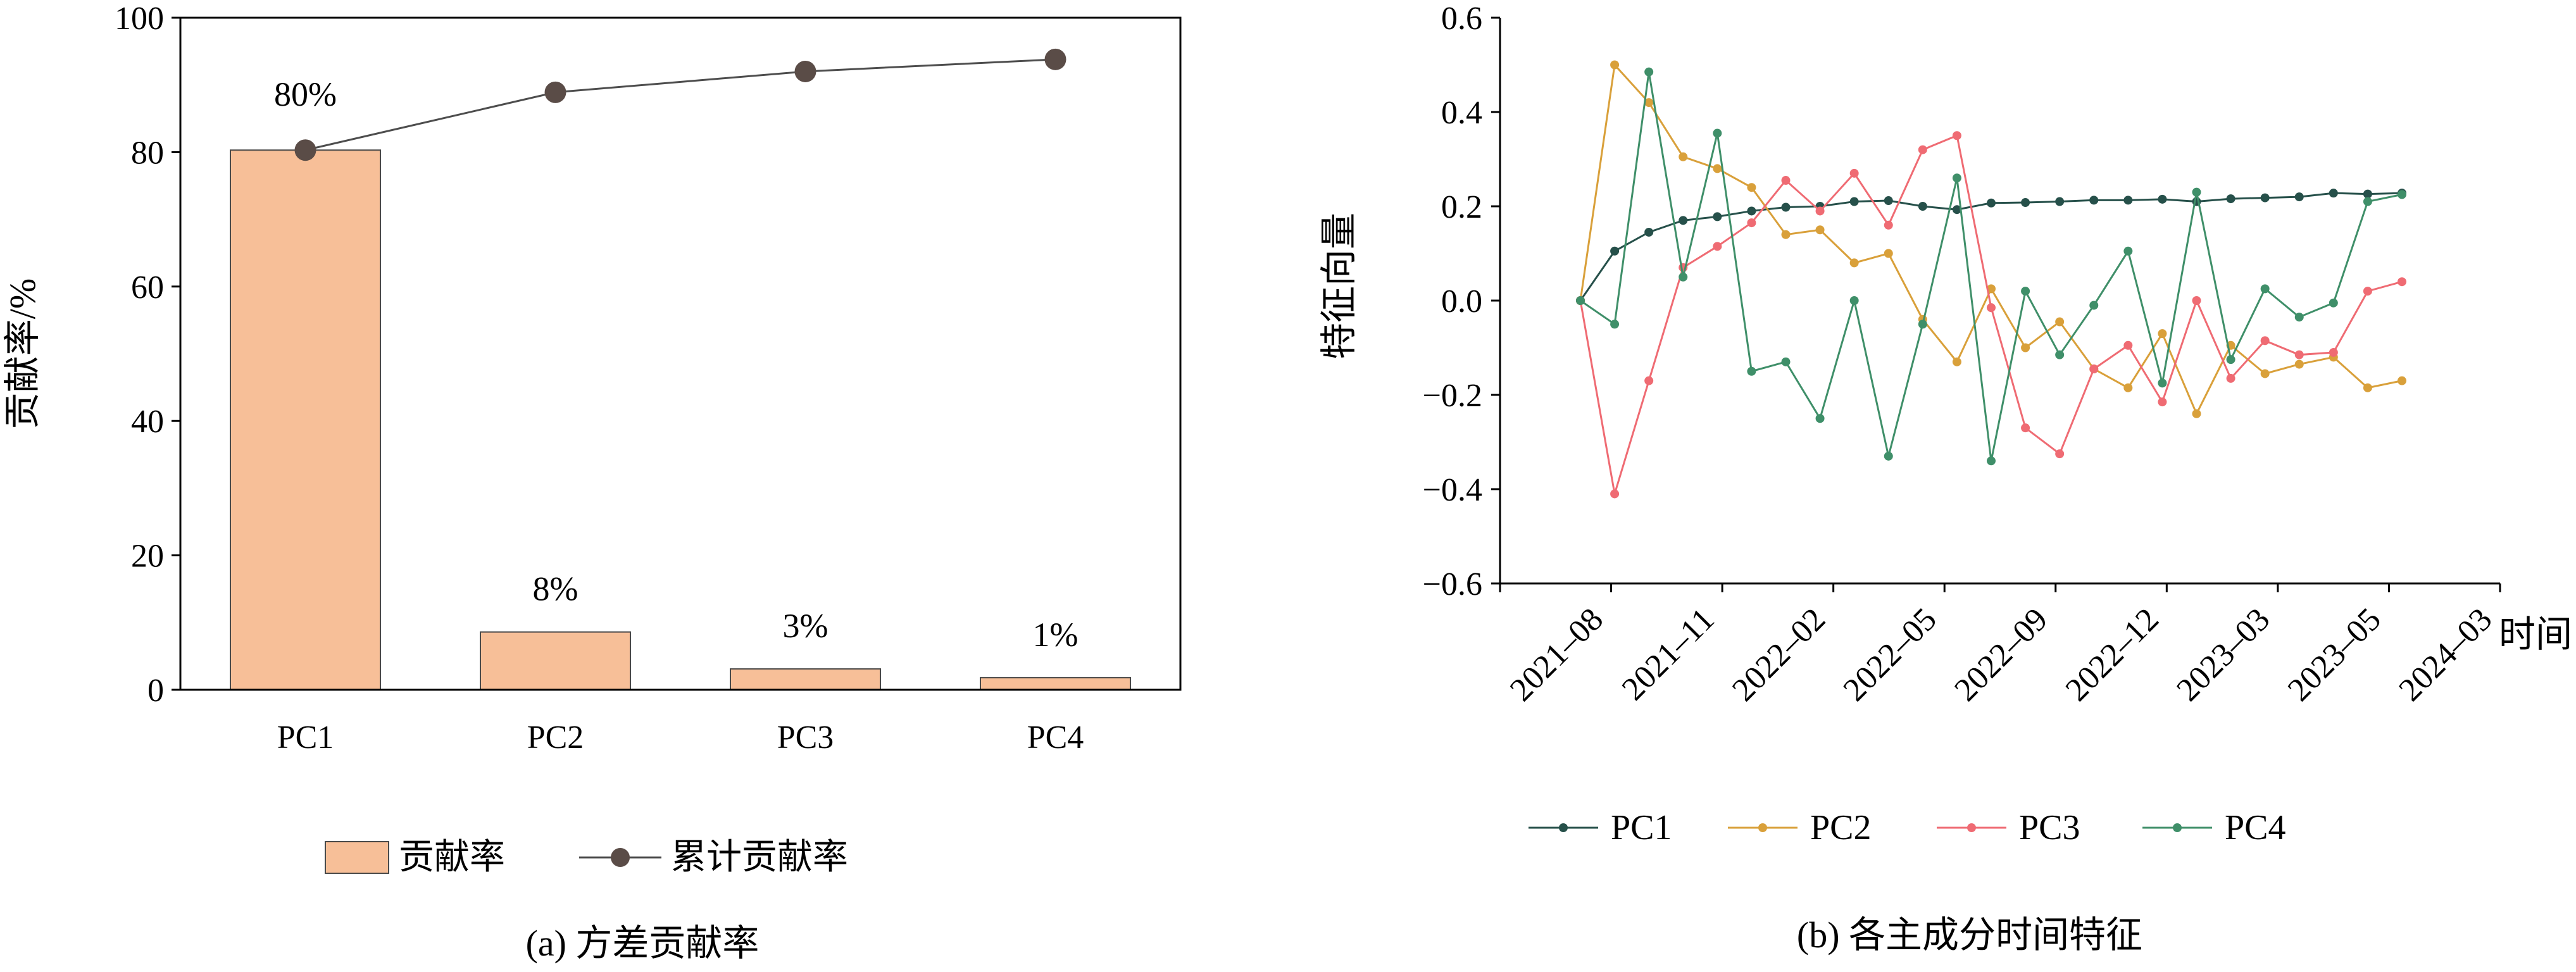 The width and height of the screenshot is (2576, 972). I want to click on legend-marker-pc2, so click(1762, 827).